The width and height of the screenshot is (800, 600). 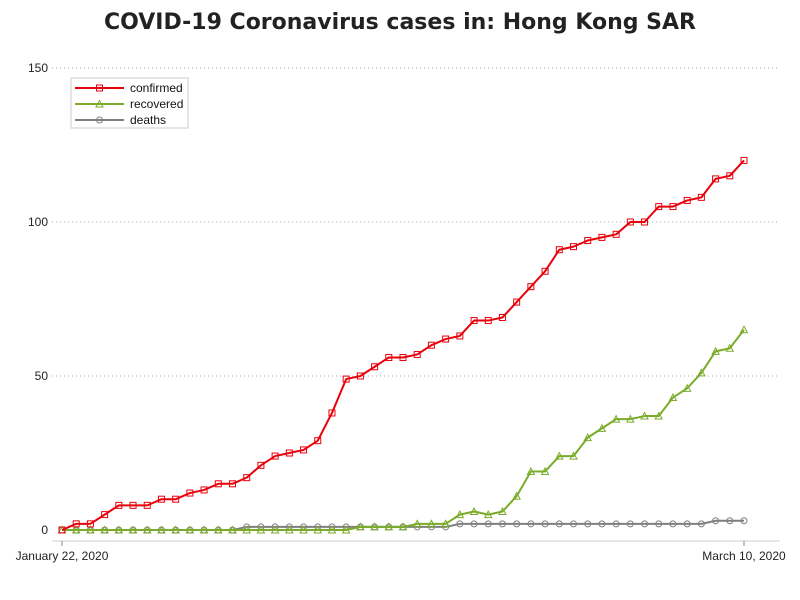 I want to click on legend-item-deaths: deaths, so click(x=120, y=120).